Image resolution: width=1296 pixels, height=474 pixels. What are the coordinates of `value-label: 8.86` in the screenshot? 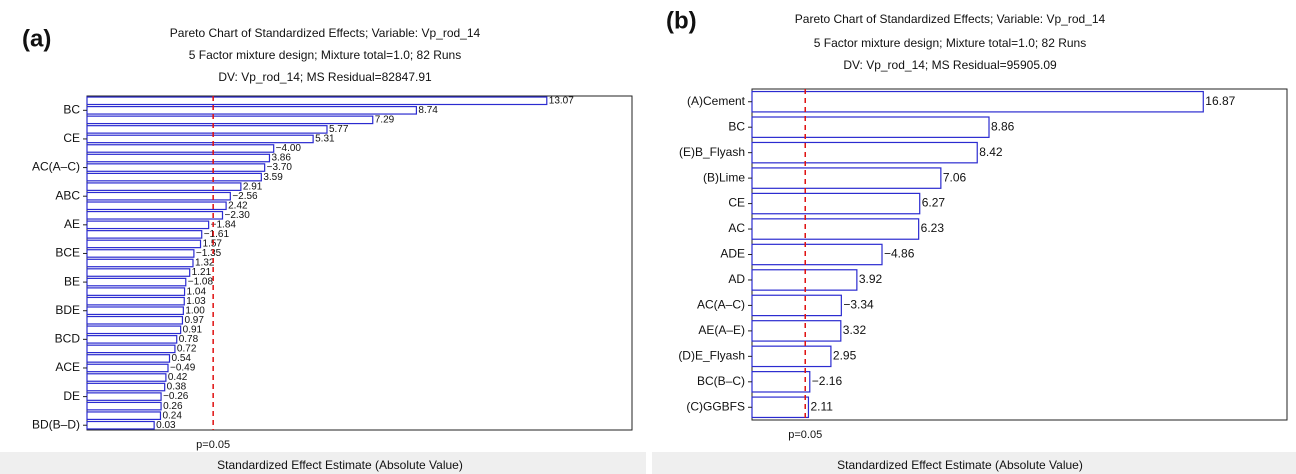 It's located at (1003, 126).